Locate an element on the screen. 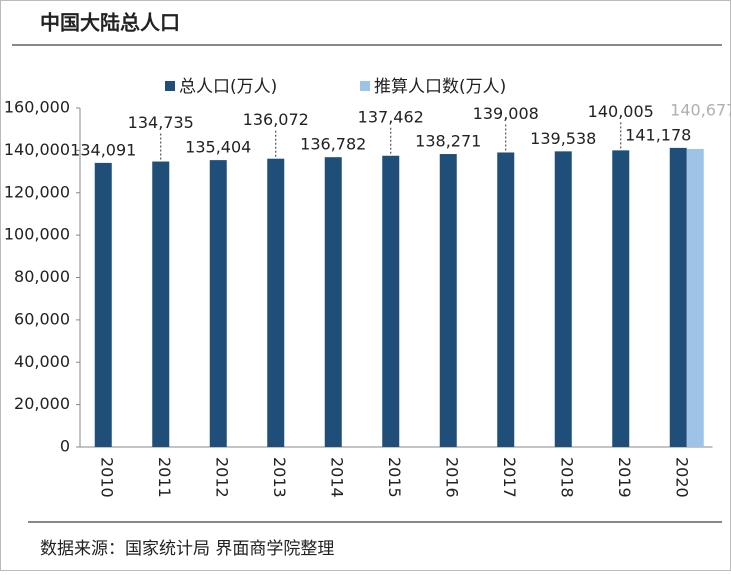 Image resolution: width=731 pixels, height=575 pixels. source: 数据来源：国家统计局 界面商学院整理 is located at coordinates (187, 549).